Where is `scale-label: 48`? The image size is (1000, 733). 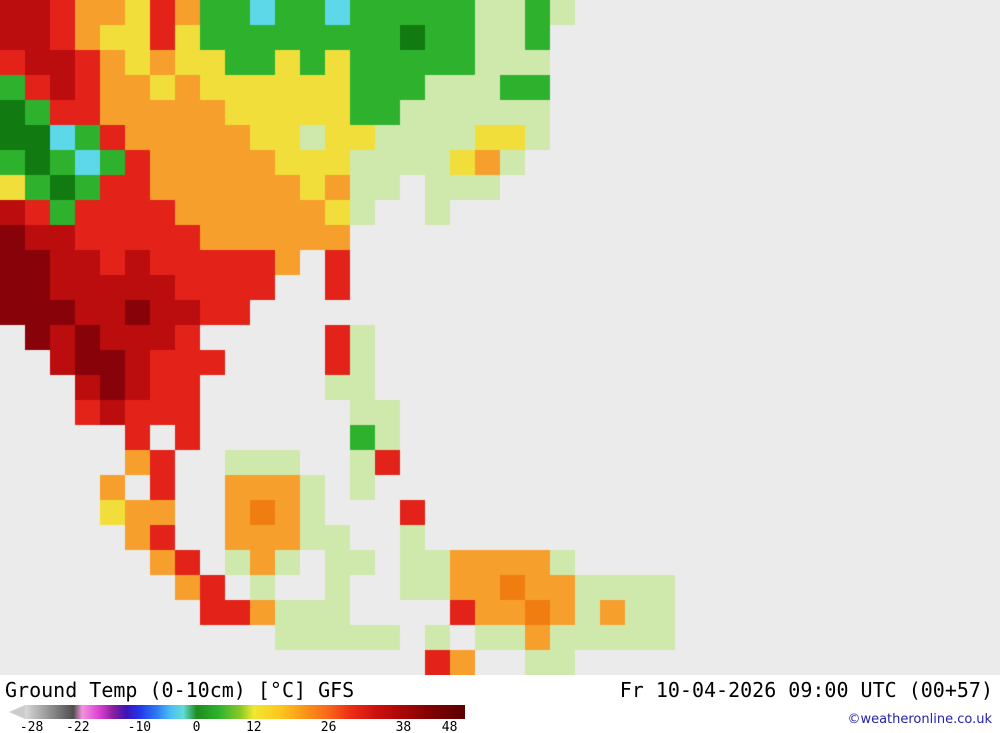 scale-label: 48 is located at coordinates (449, 726).